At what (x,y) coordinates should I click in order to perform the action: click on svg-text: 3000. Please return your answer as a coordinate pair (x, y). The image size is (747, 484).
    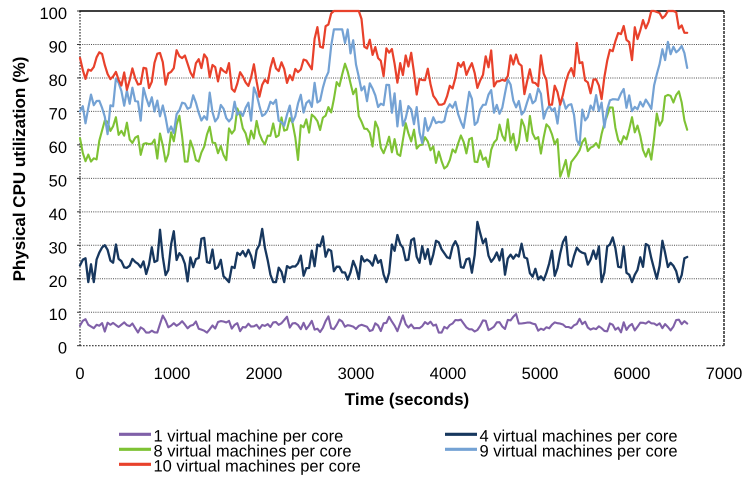
    Looking at the image, I should click on (356, 374).